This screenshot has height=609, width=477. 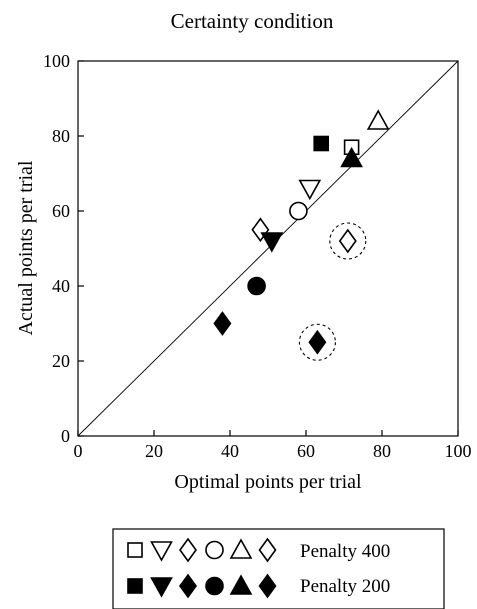 I want to click on data-point-circle-open, so click(x=298, y=211).